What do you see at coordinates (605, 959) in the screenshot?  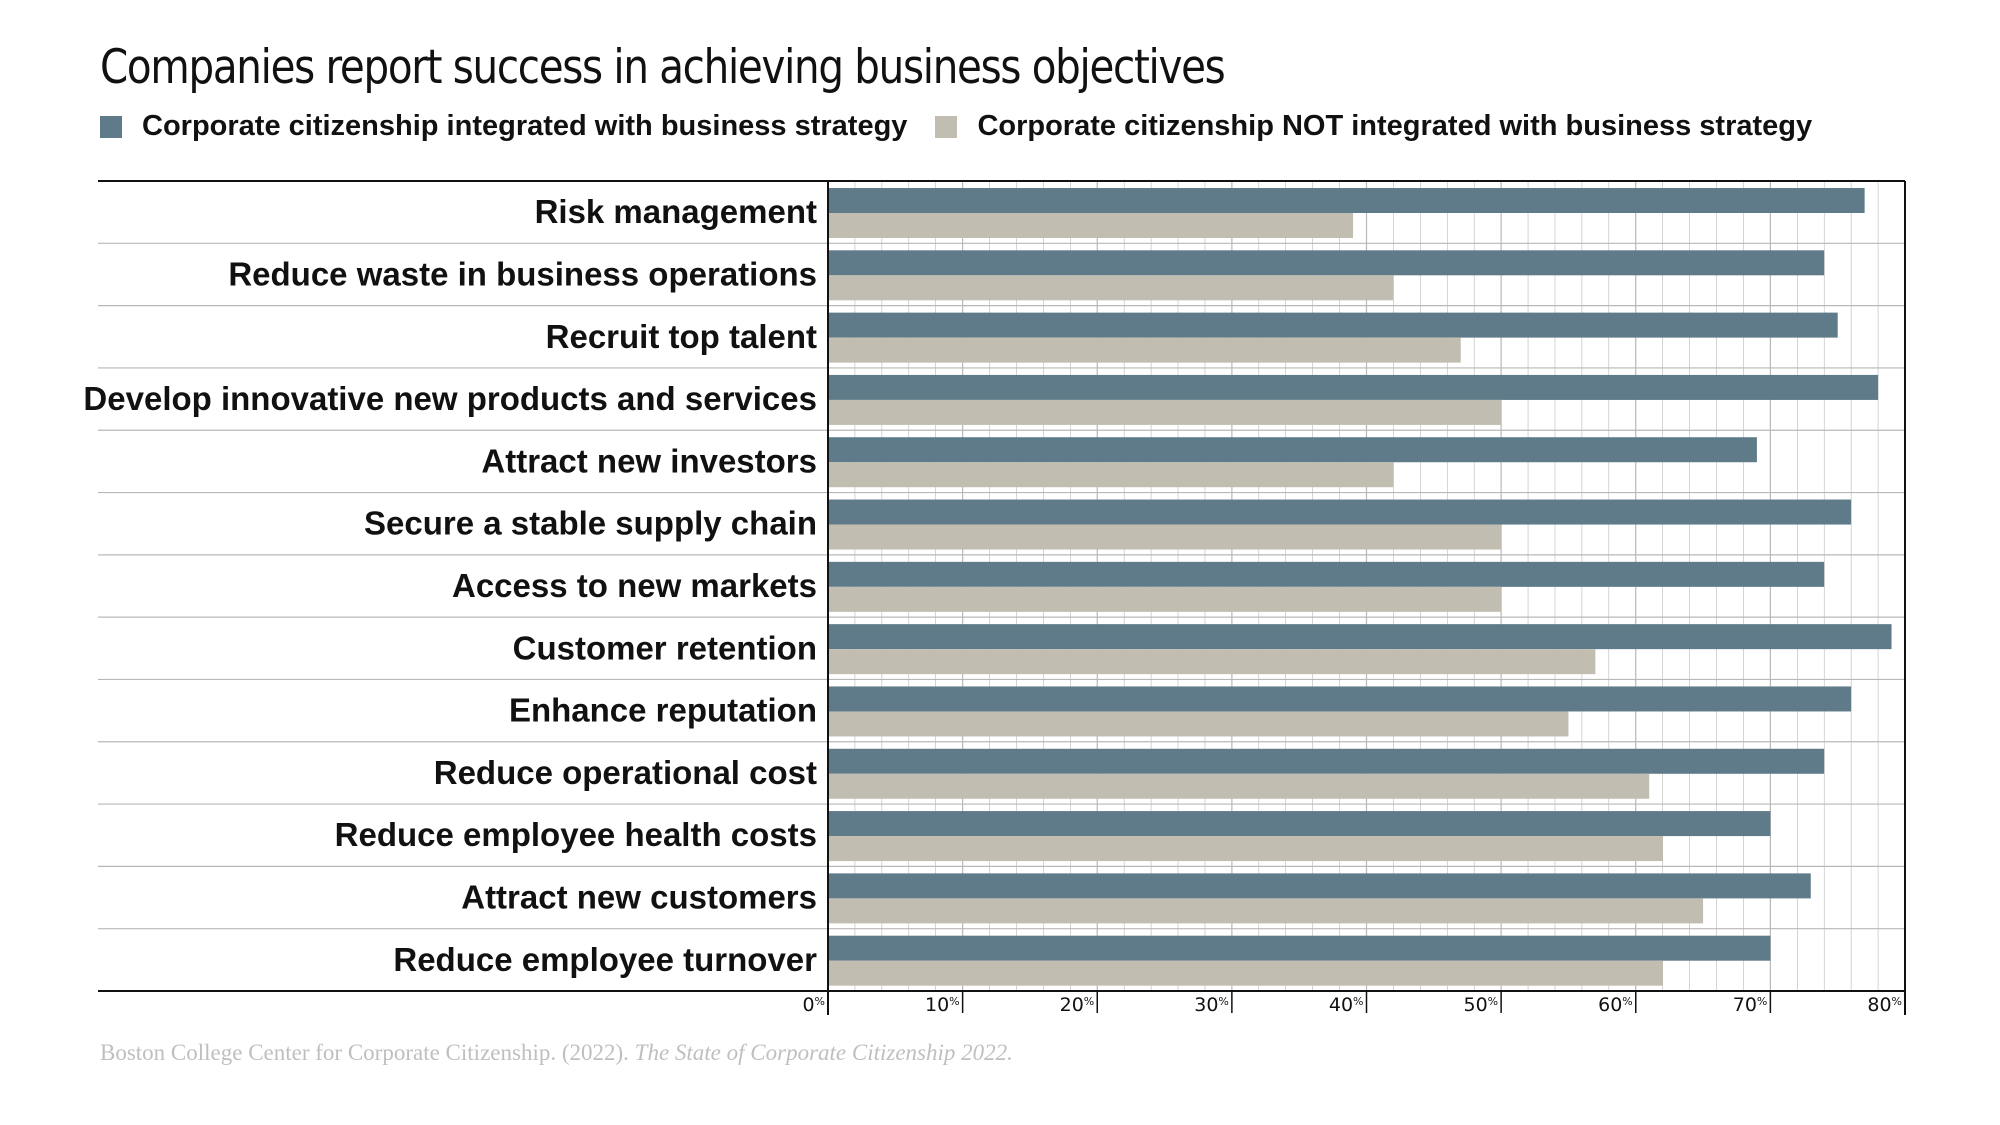 I see `category-label: Reduce employee turnover` at bounding box center [605, 959].